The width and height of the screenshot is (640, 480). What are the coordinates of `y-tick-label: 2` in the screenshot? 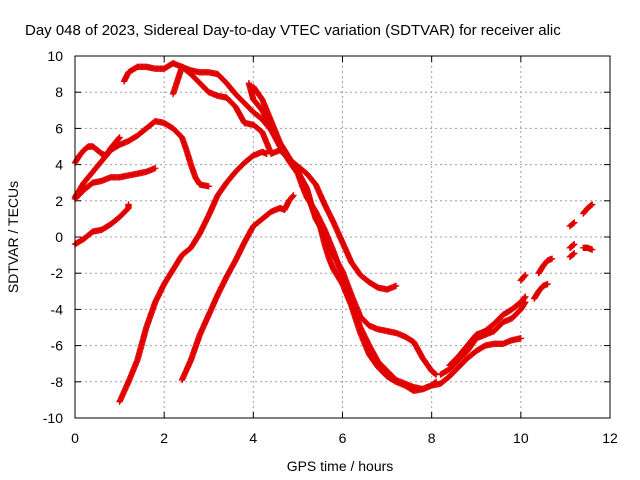 It's located at (59, 201).